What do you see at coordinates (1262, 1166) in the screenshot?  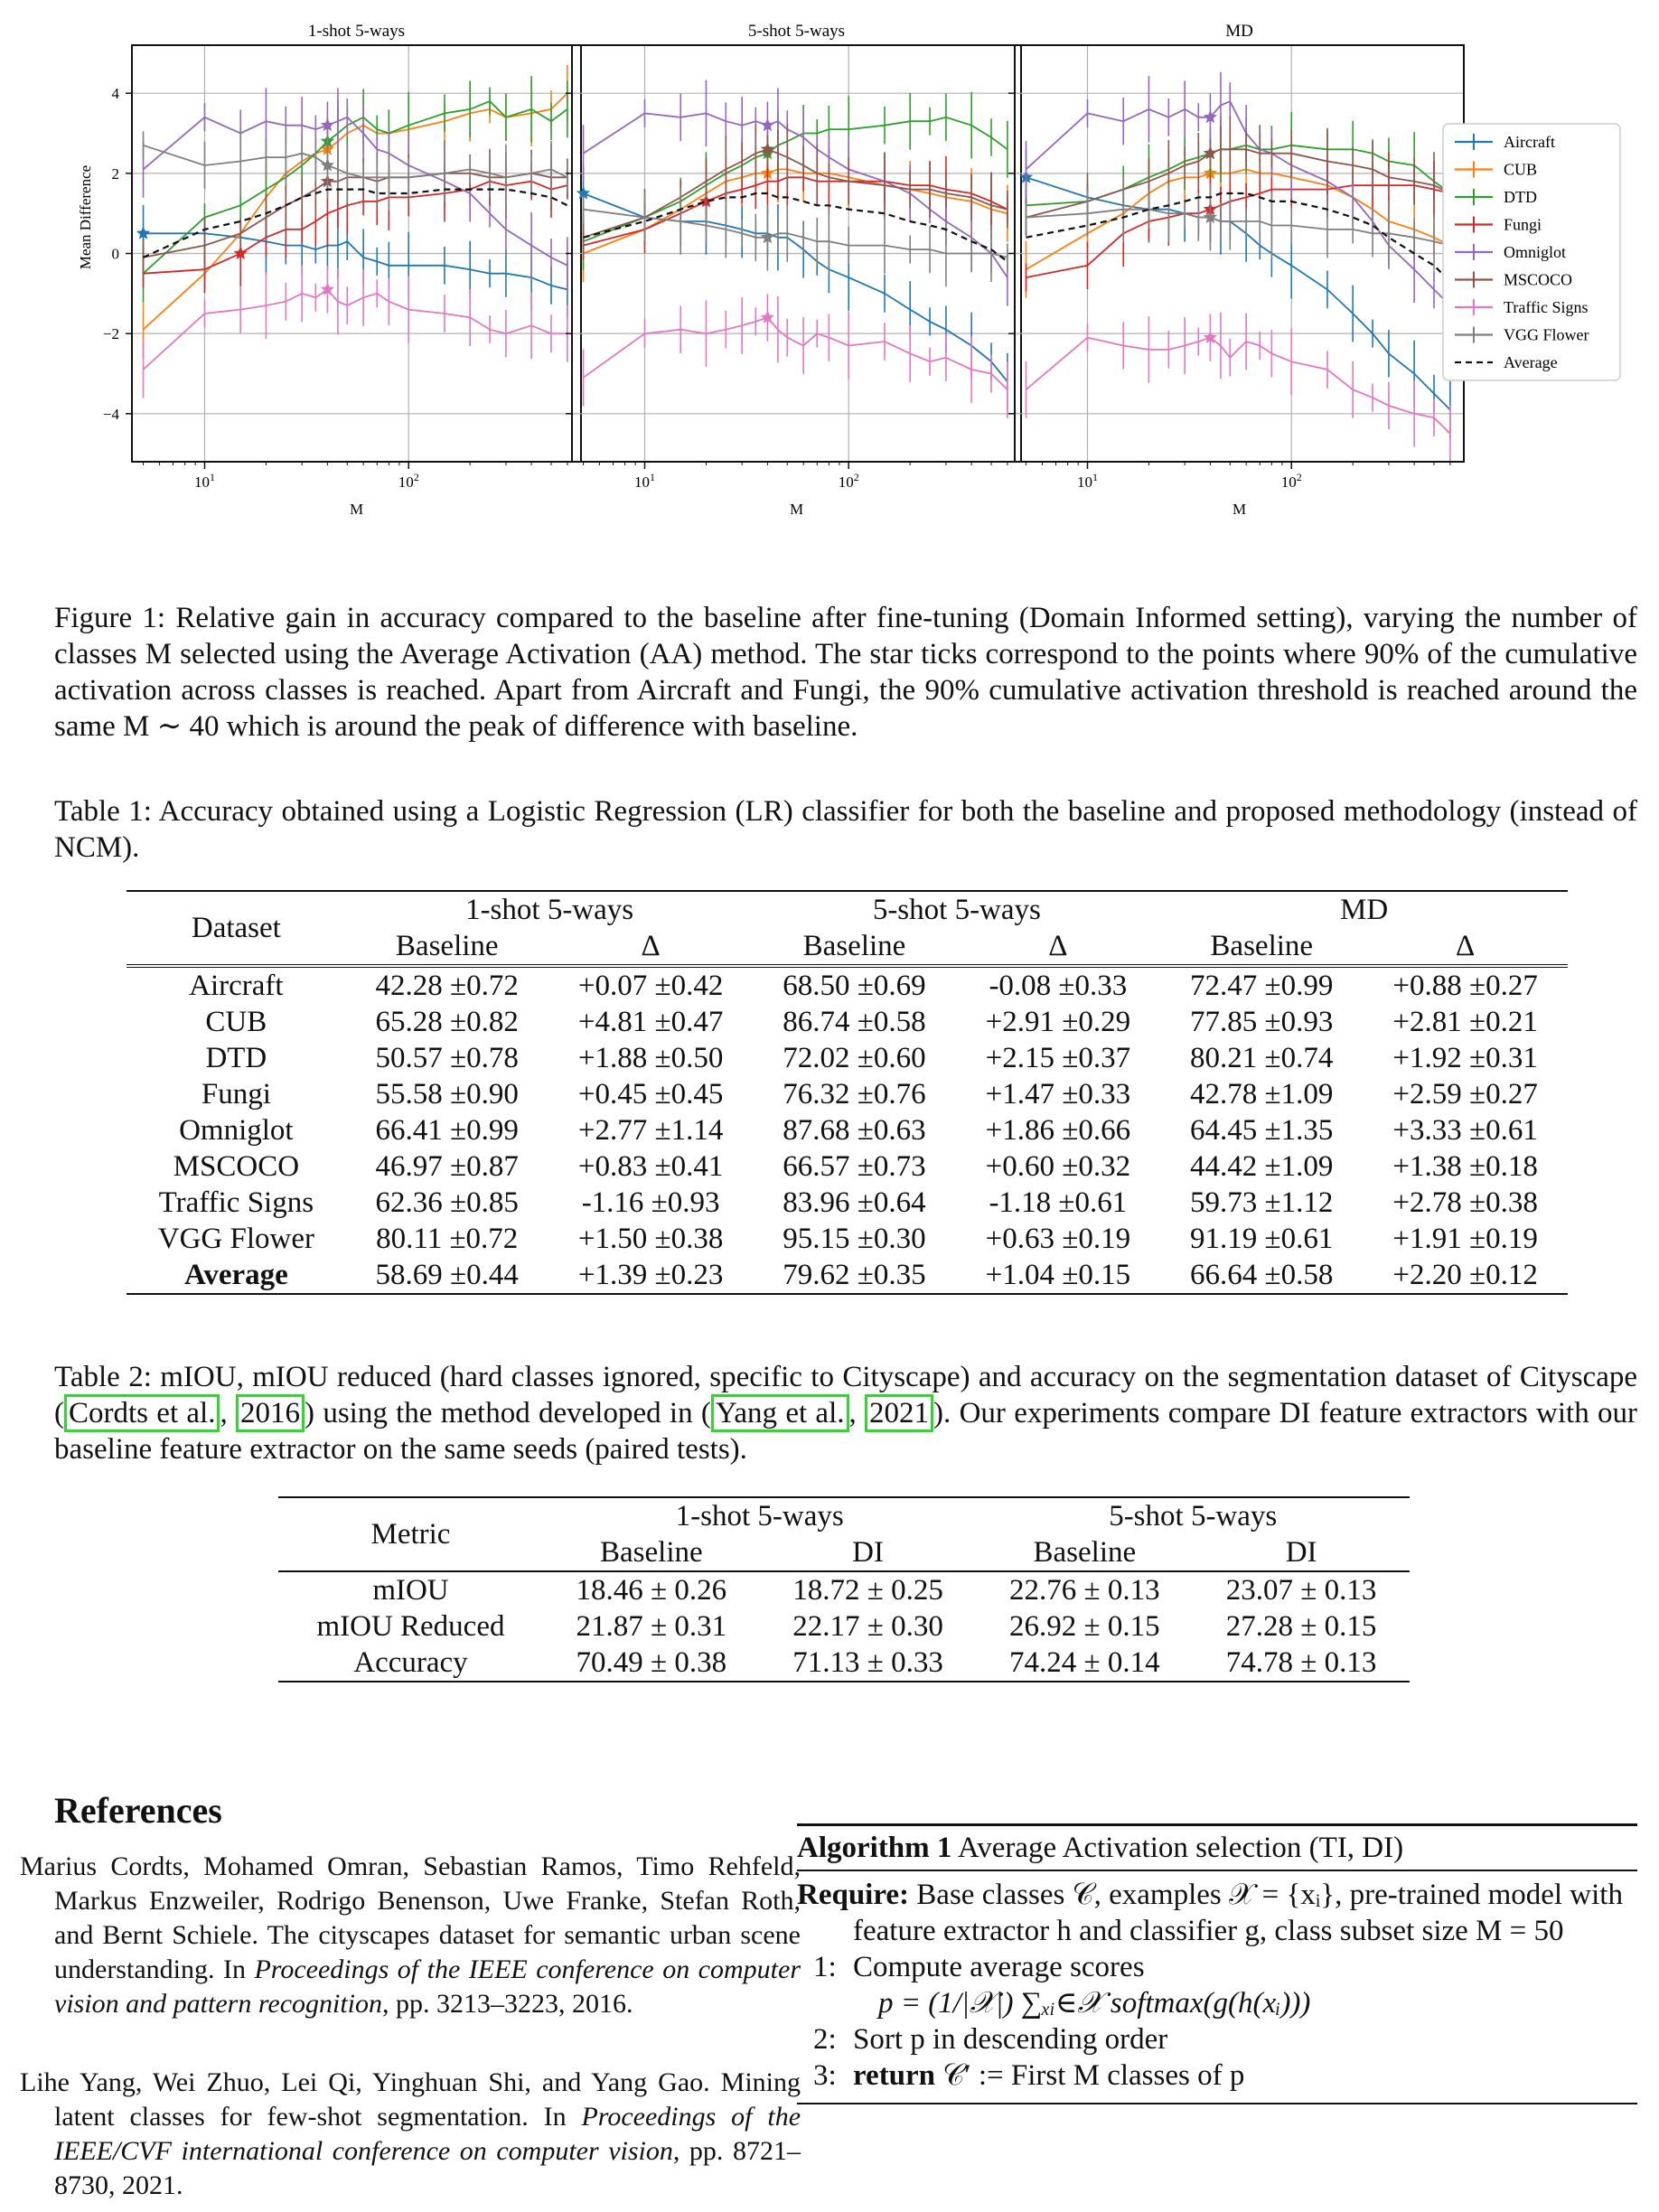 I see `table-cell: 44.42 ±1.09` at bounding box center [1262, 1166].